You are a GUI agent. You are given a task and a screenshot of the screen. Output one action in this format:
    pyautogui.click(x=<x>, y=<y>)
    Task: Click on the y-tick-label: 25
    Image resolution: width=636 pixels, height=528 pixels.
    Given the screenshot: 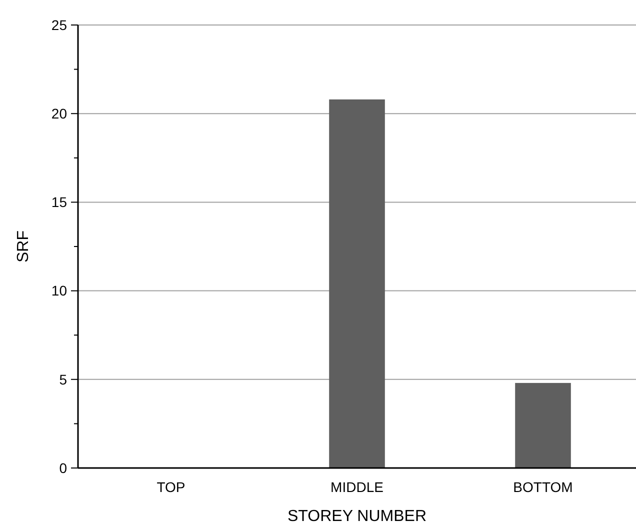 What is the action you would take?
    pyautogui.click(x=59, y=24)
    